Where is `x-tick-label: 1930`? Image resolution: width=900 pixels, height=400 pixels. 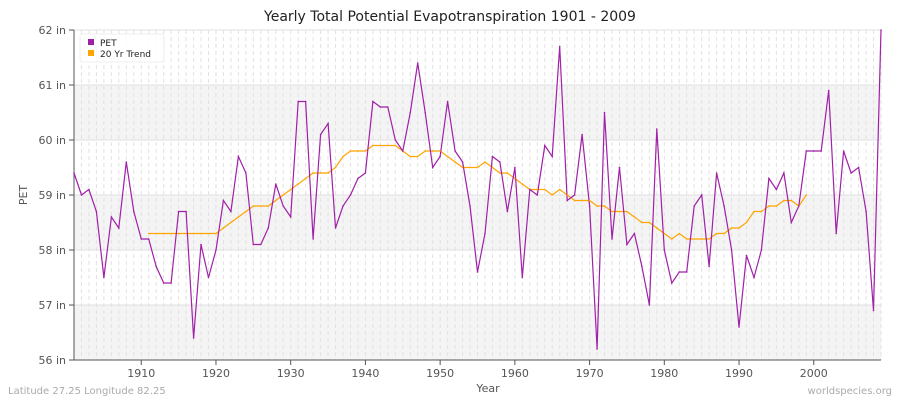 x-tick-label: 1930 is located at coordinates (291, 373).